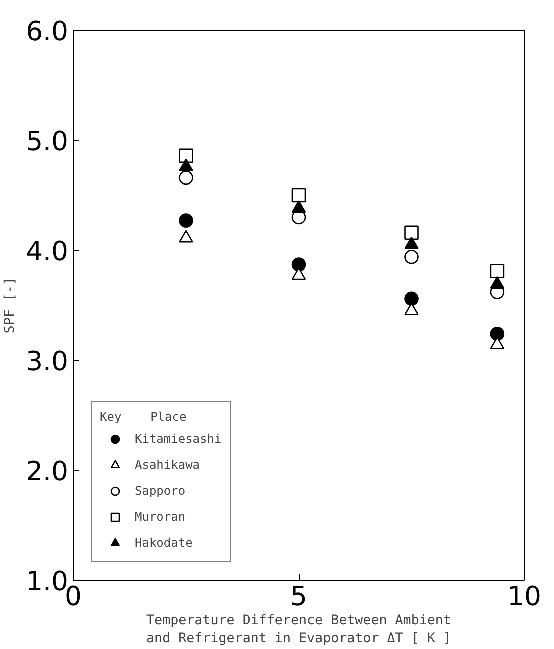  What do you see at coordinates (299, 597) in the screenshot?
I see `x-tick-label: 5` at bounding box center [299, 597].